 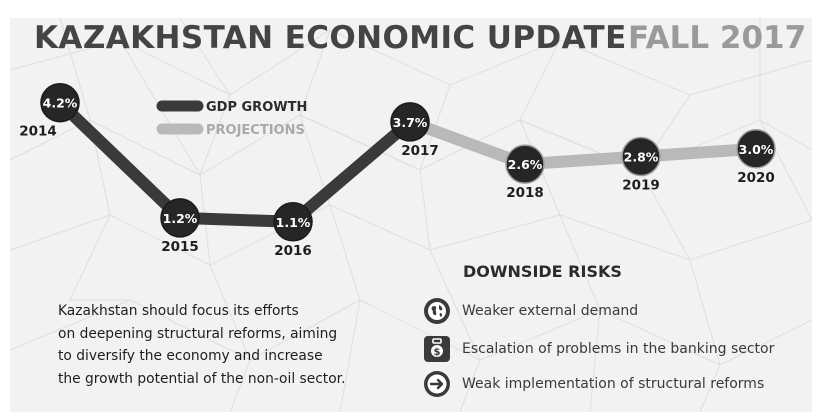 What do you see at coordinates (437, 311) in the screenshot?
I see `globe-icon` at bounding box center [437, 311].